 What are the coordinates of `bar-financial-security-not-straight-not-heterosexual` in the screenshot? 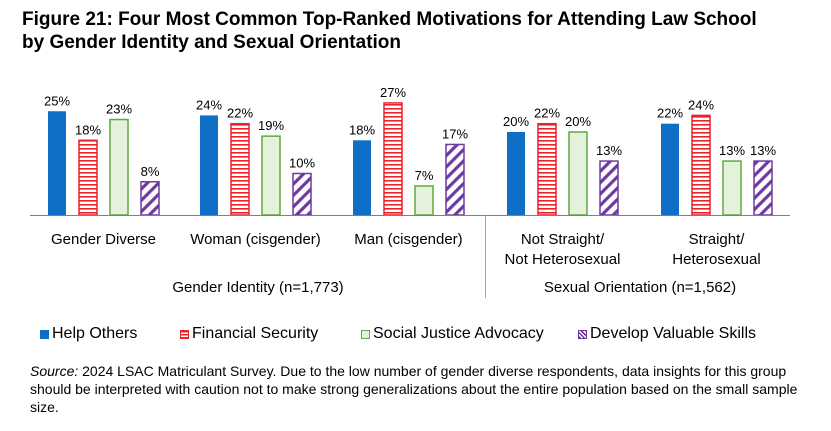 It's located at (547, 169).